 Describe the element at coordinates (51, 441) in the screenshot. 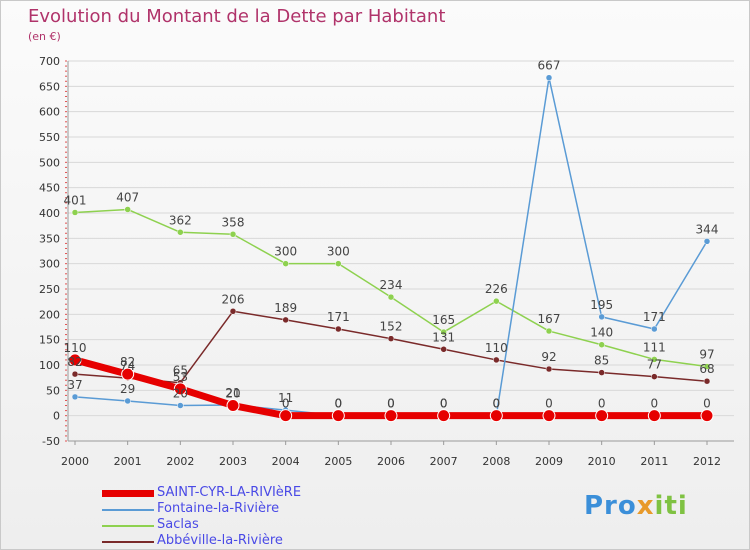

I see `y-tick-label: -50` at that location.